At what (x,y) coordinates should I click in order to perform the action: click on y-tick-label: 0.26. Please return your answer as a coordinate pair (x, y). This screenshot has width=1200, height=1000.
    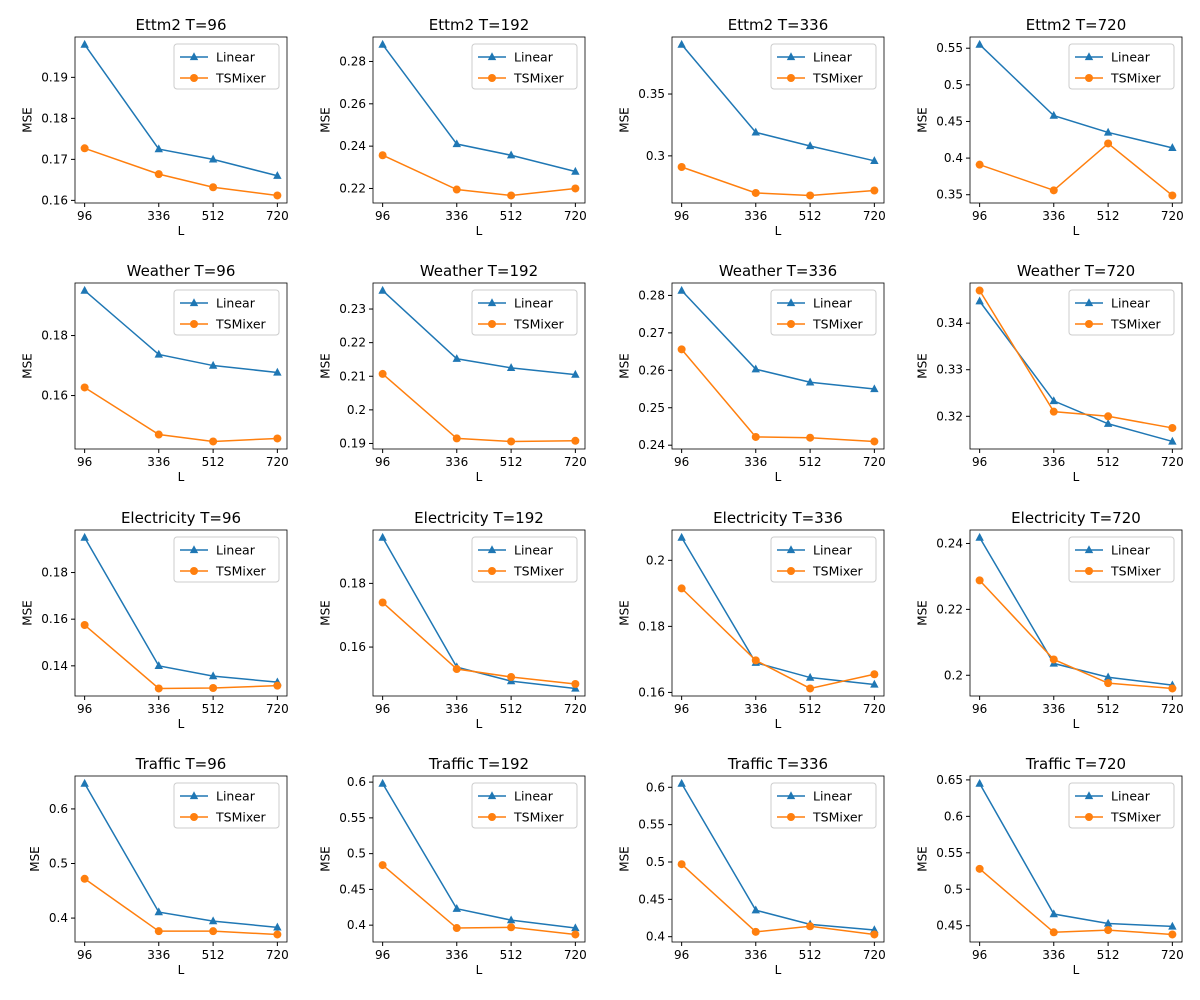
    Looking at the image, I should click on (352, 104).